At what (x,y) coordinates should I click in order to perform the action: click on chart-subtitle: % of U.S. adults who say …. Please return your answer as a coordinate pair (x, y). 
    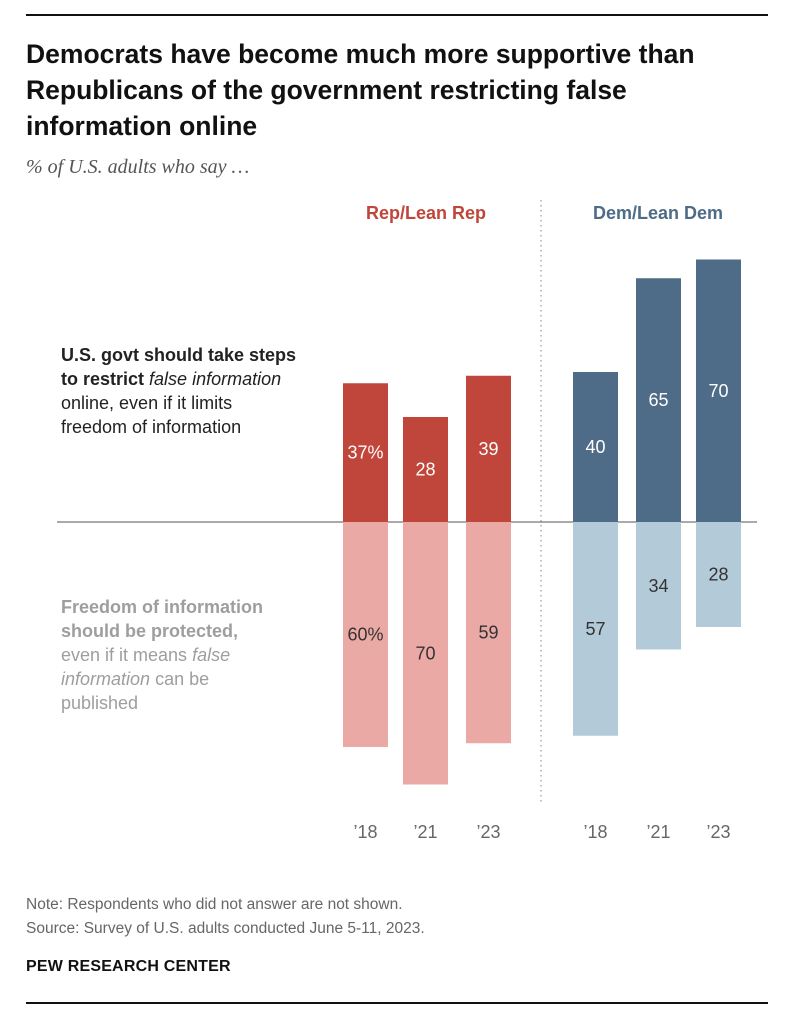
    Looking at the image, I should click on (138, 167).